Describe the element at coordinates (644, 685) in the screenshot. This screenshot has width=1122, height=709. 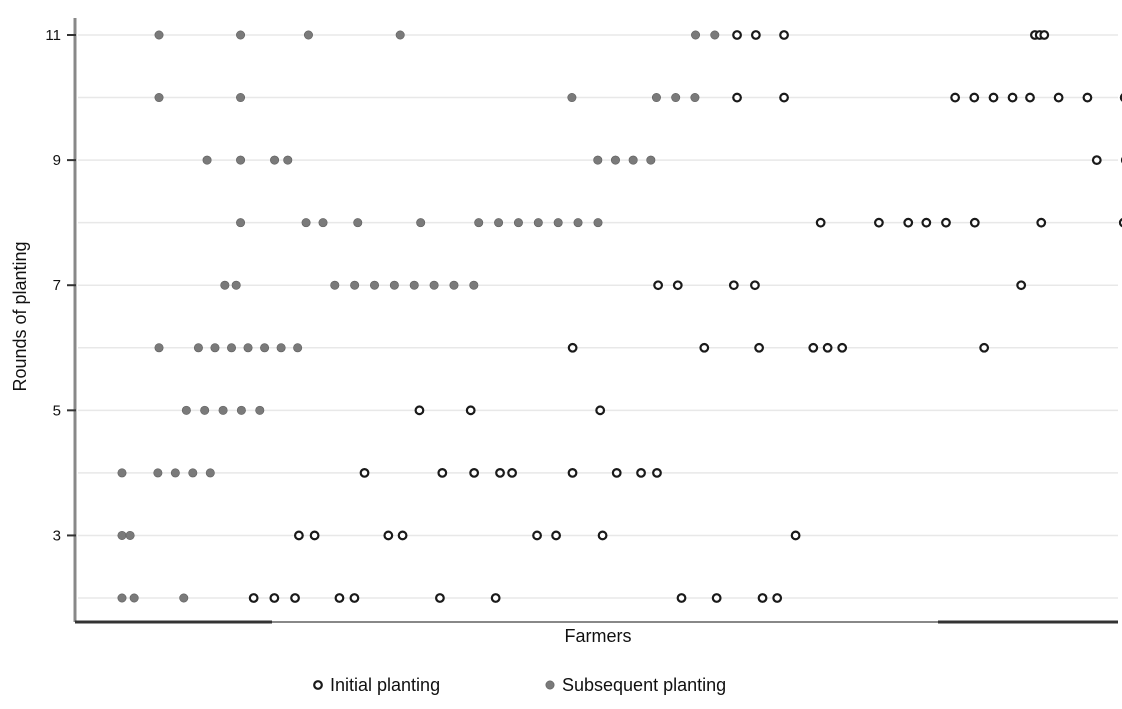
I see `legend-label: Subsequent planting` at that location.